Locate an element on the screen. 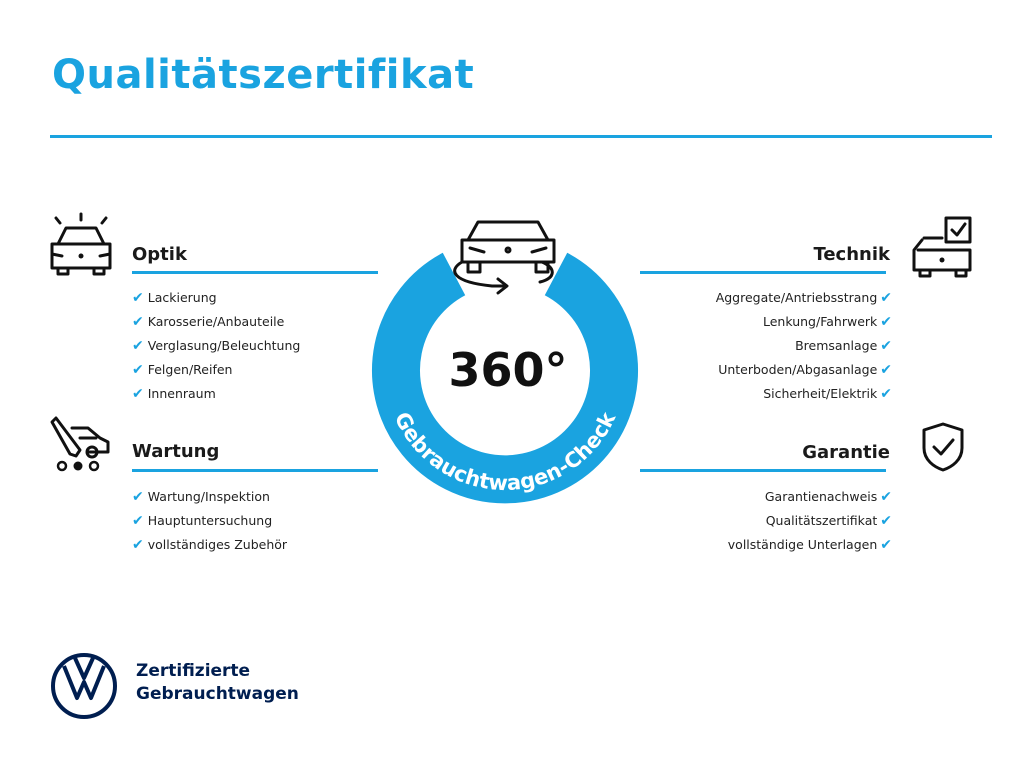 The width and height of the screenshot is (1024, 768). list-item: Aggregate/Antriebsstrang ✔ is located at coordinates (803, 298).